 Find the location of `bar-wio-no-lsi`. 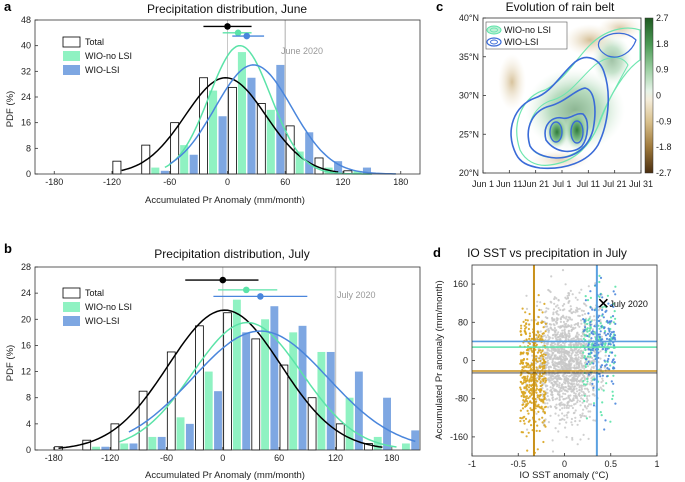

bar-wio-no-lsi is located at coordinates (236, 374).